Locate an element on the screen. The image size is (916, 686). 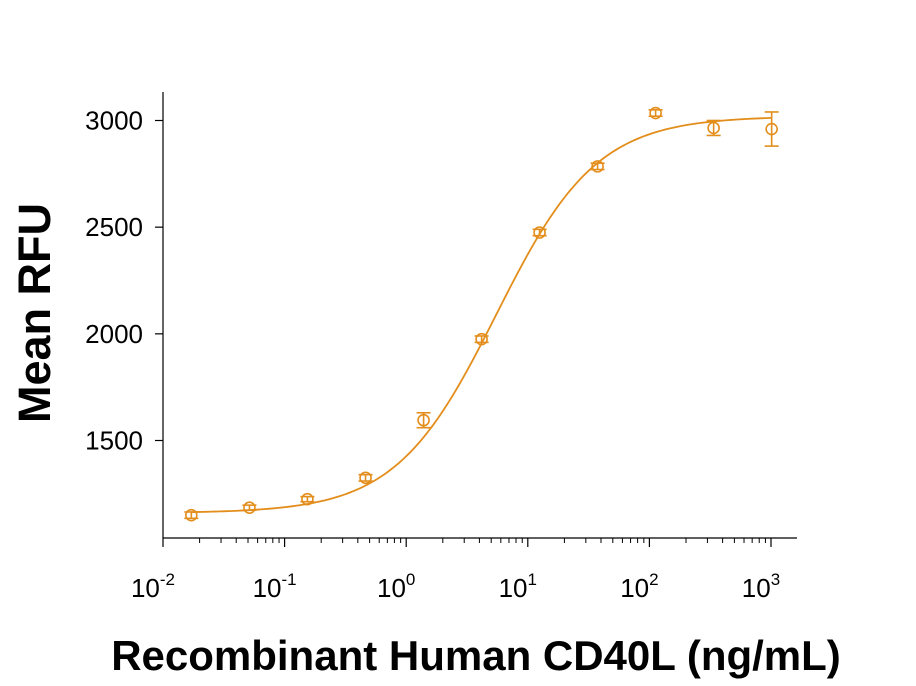
x-axis-title: Recombinant Human CD40L (ng/mL) is located at coordinates (476, 655).